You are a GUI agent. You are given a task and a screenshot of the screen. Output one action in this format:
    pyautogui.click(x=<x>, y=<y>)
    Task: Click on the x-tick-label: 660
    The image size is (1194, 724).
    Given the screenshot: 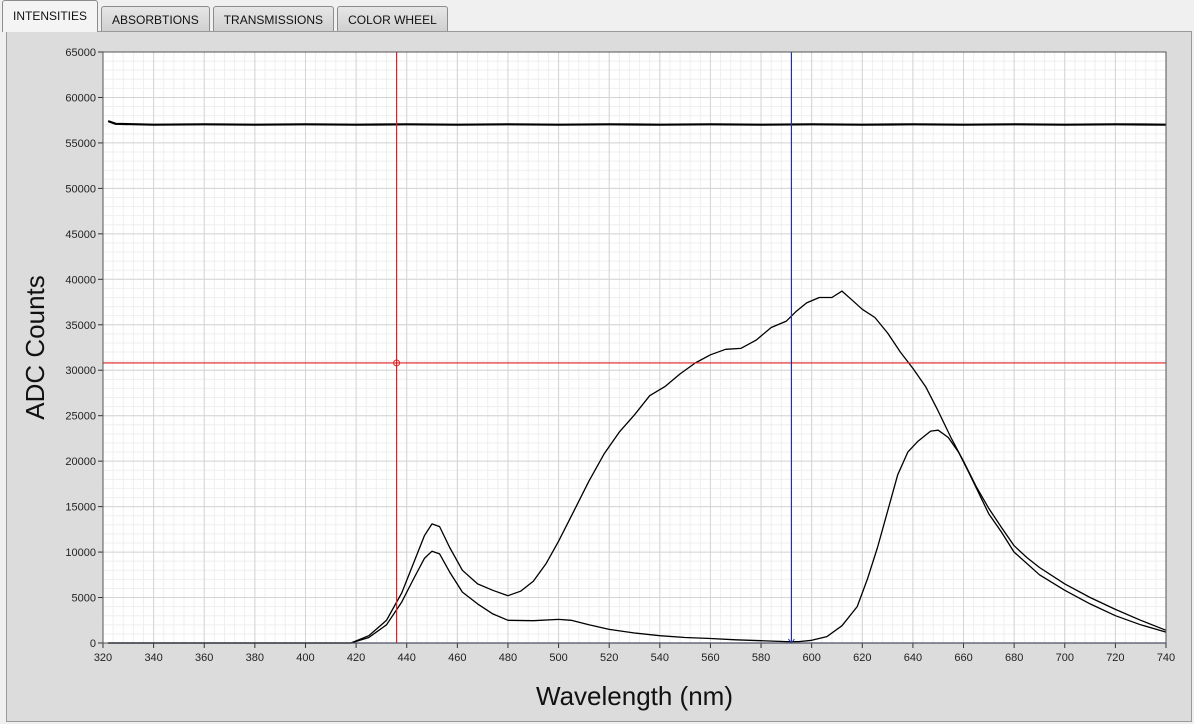 What is the action you would take?
    pyautogui.click(x=963, y=658)
    